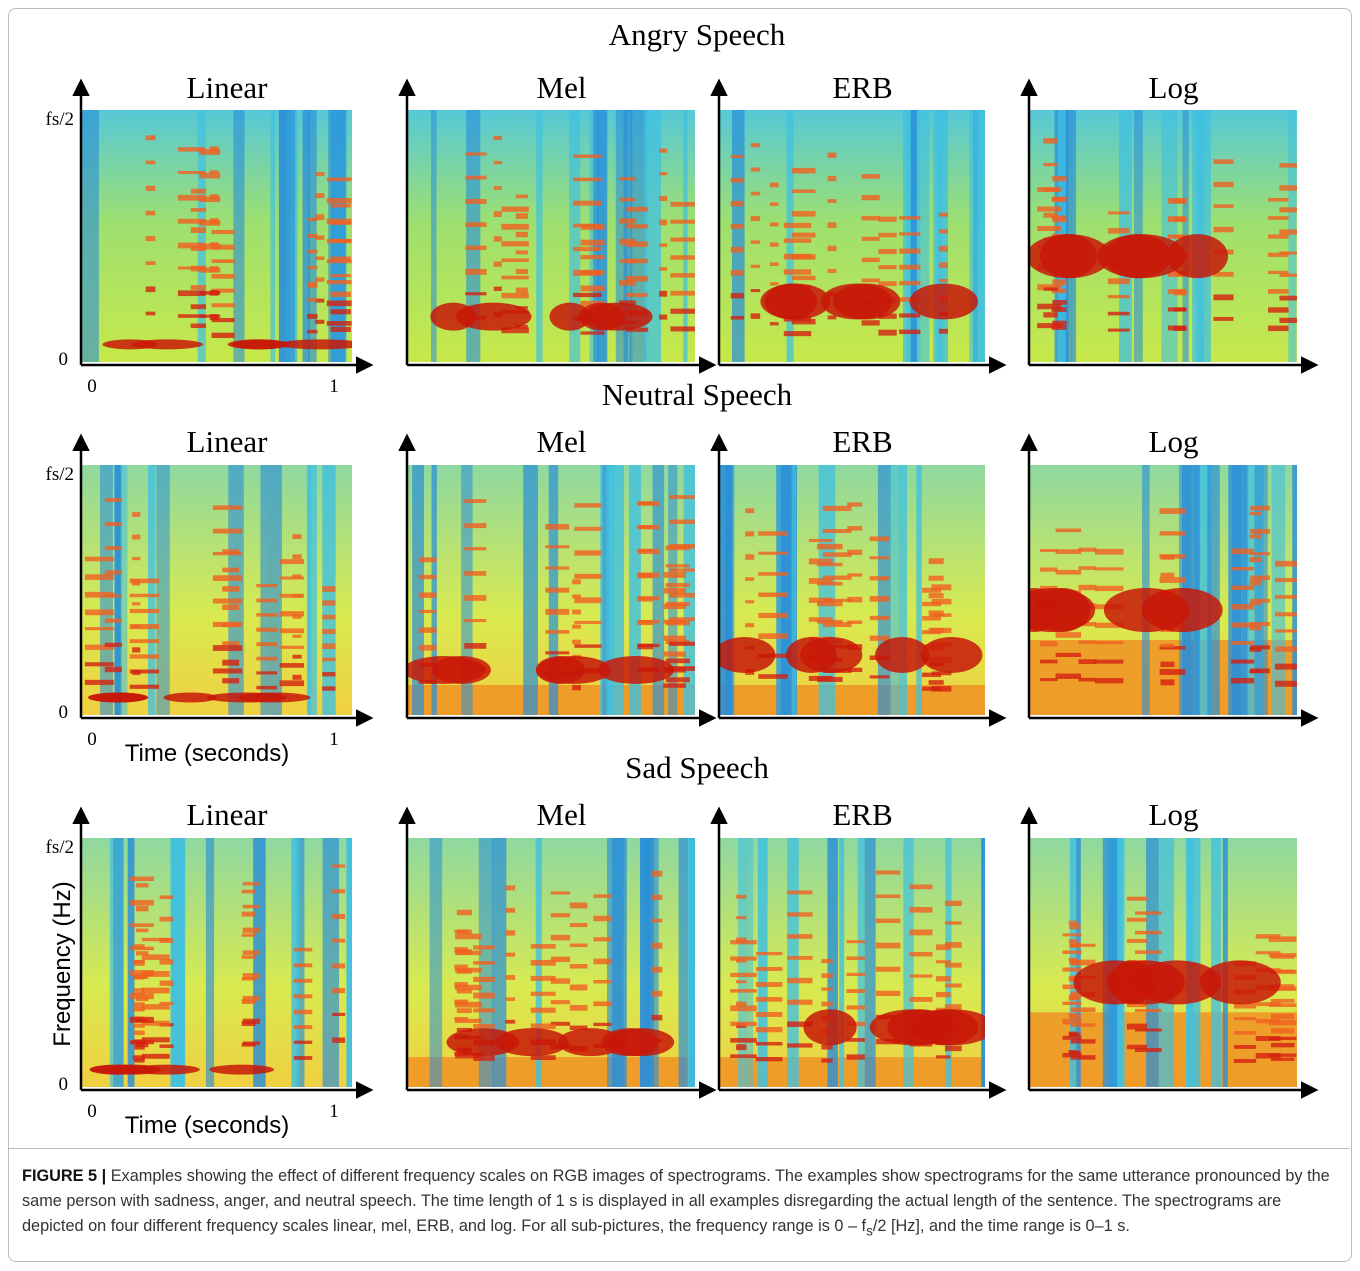 The height and width of the screenshot is (1271, 1360). Describe the element at coordinates (334, 1111) in the screenshot. I see `x-tick-label: 1` at that location.